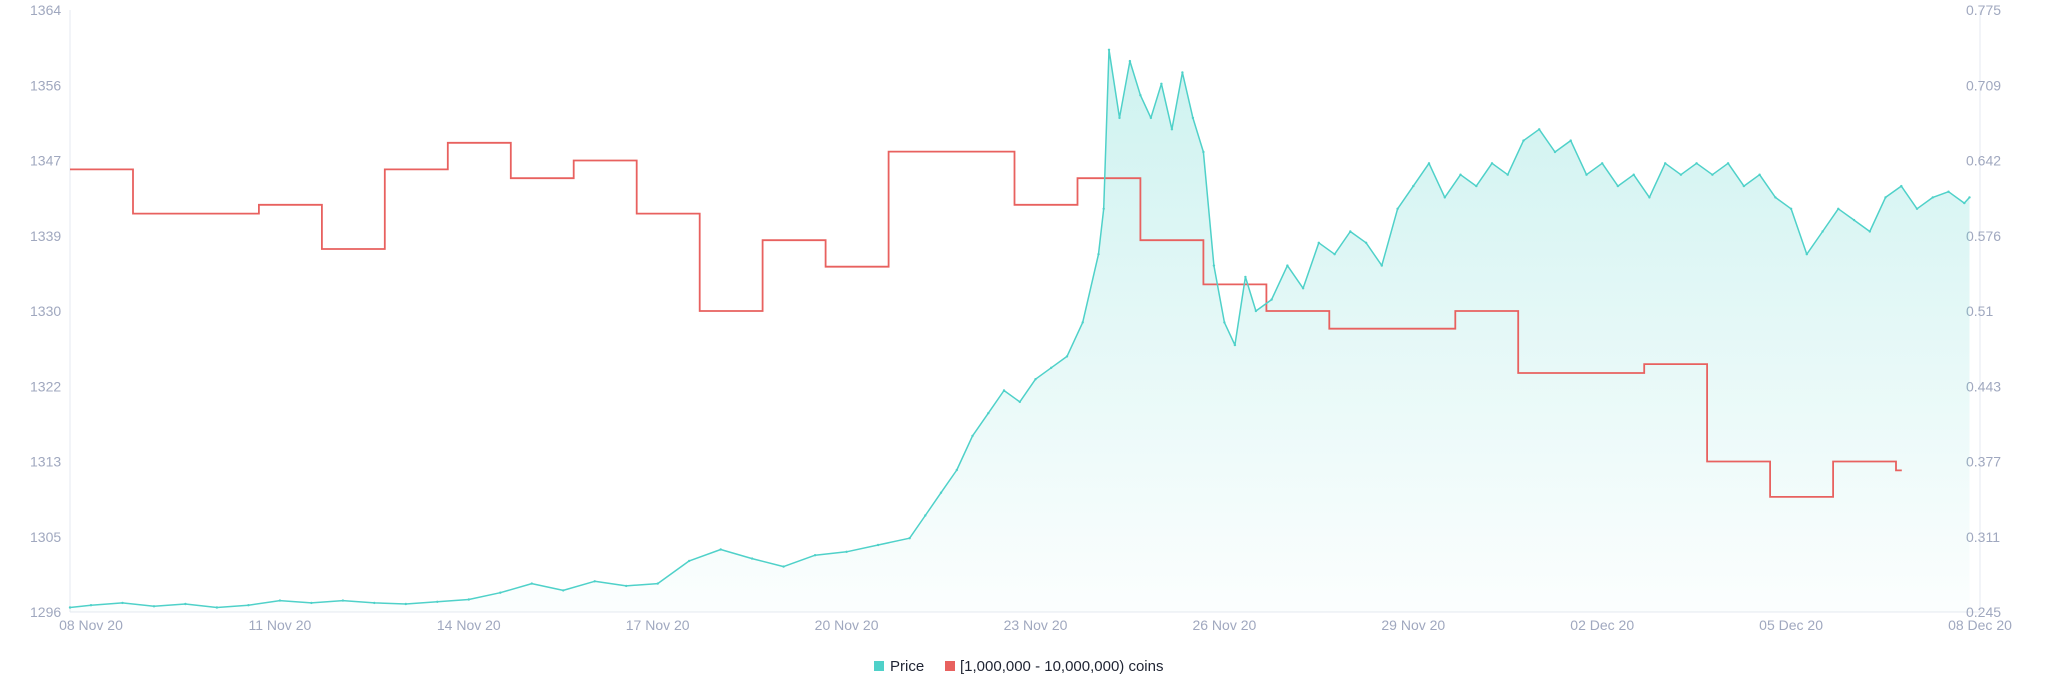 Image resolution: width=2048 pixels, height=693 pixels. Describe the element at coordinates (1983, 386) in the screenshot. I see `y-right-tick-label: 0.443` at that location.